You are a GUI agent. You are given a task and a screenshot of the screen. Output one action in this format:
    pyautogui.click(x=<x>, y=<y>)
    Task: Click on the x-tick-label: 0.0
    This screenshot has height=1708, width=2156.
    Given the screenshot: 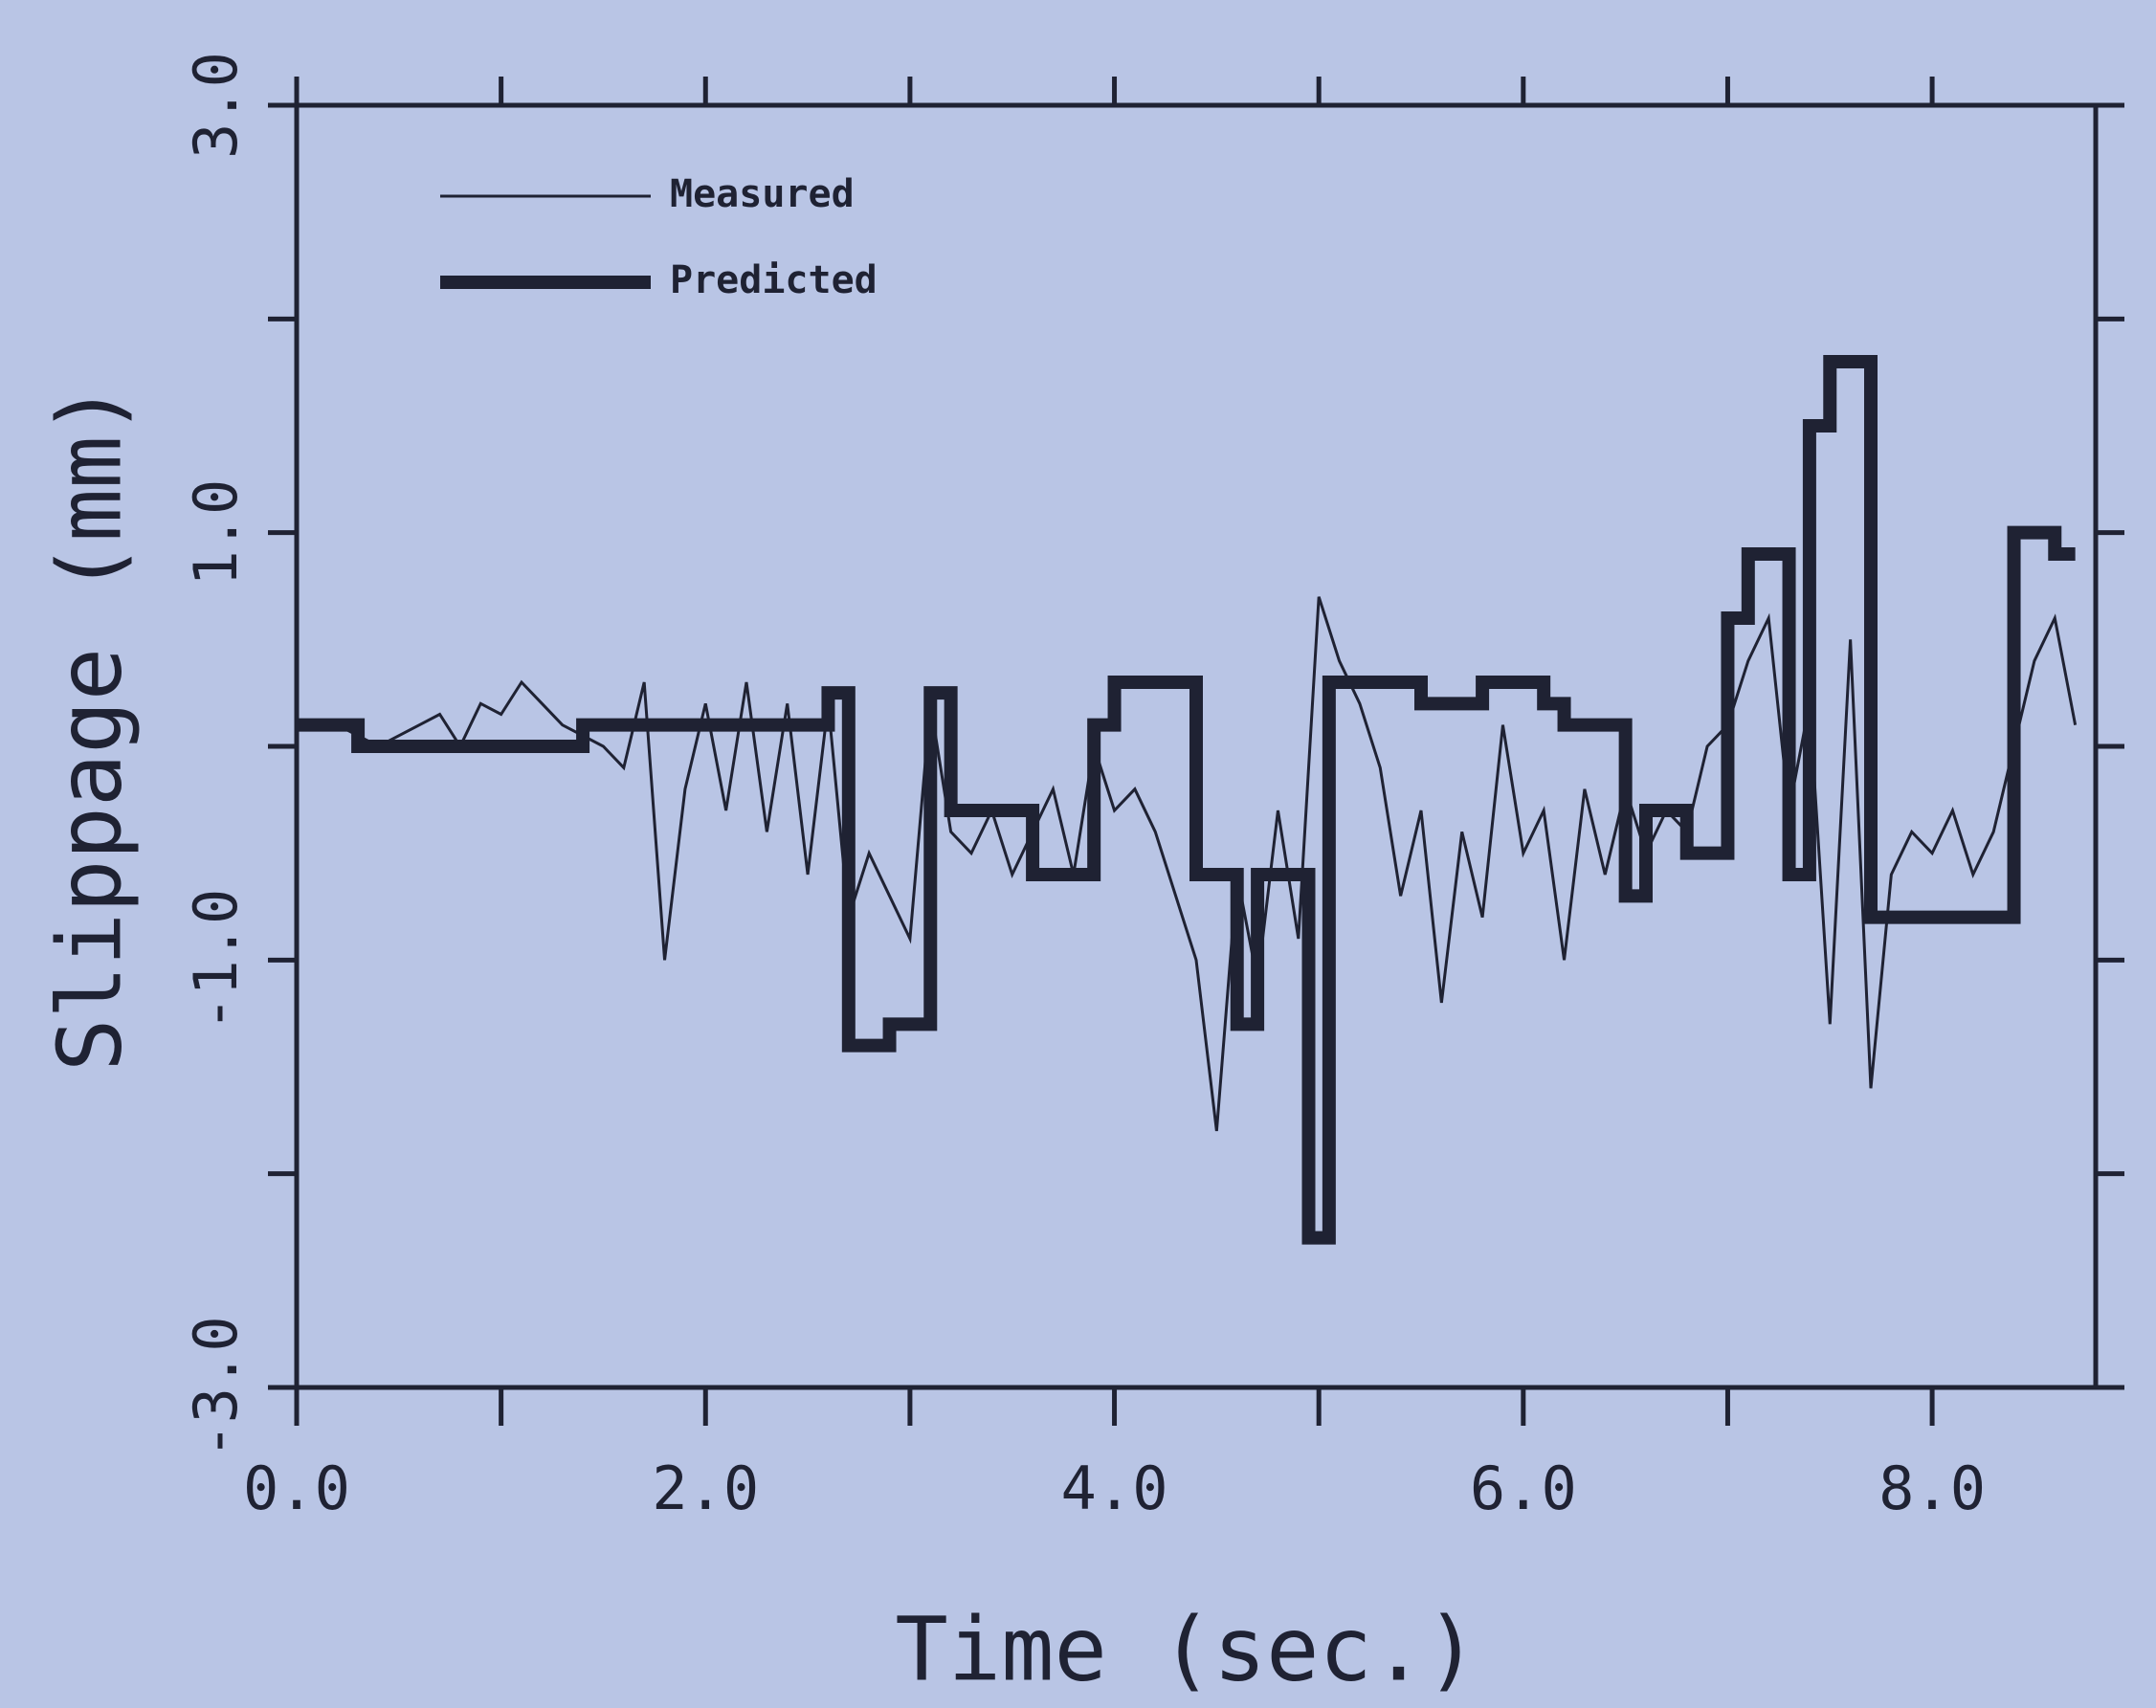 What is the action you would take?
    pyautogui.click(x=296, y=1488)
    